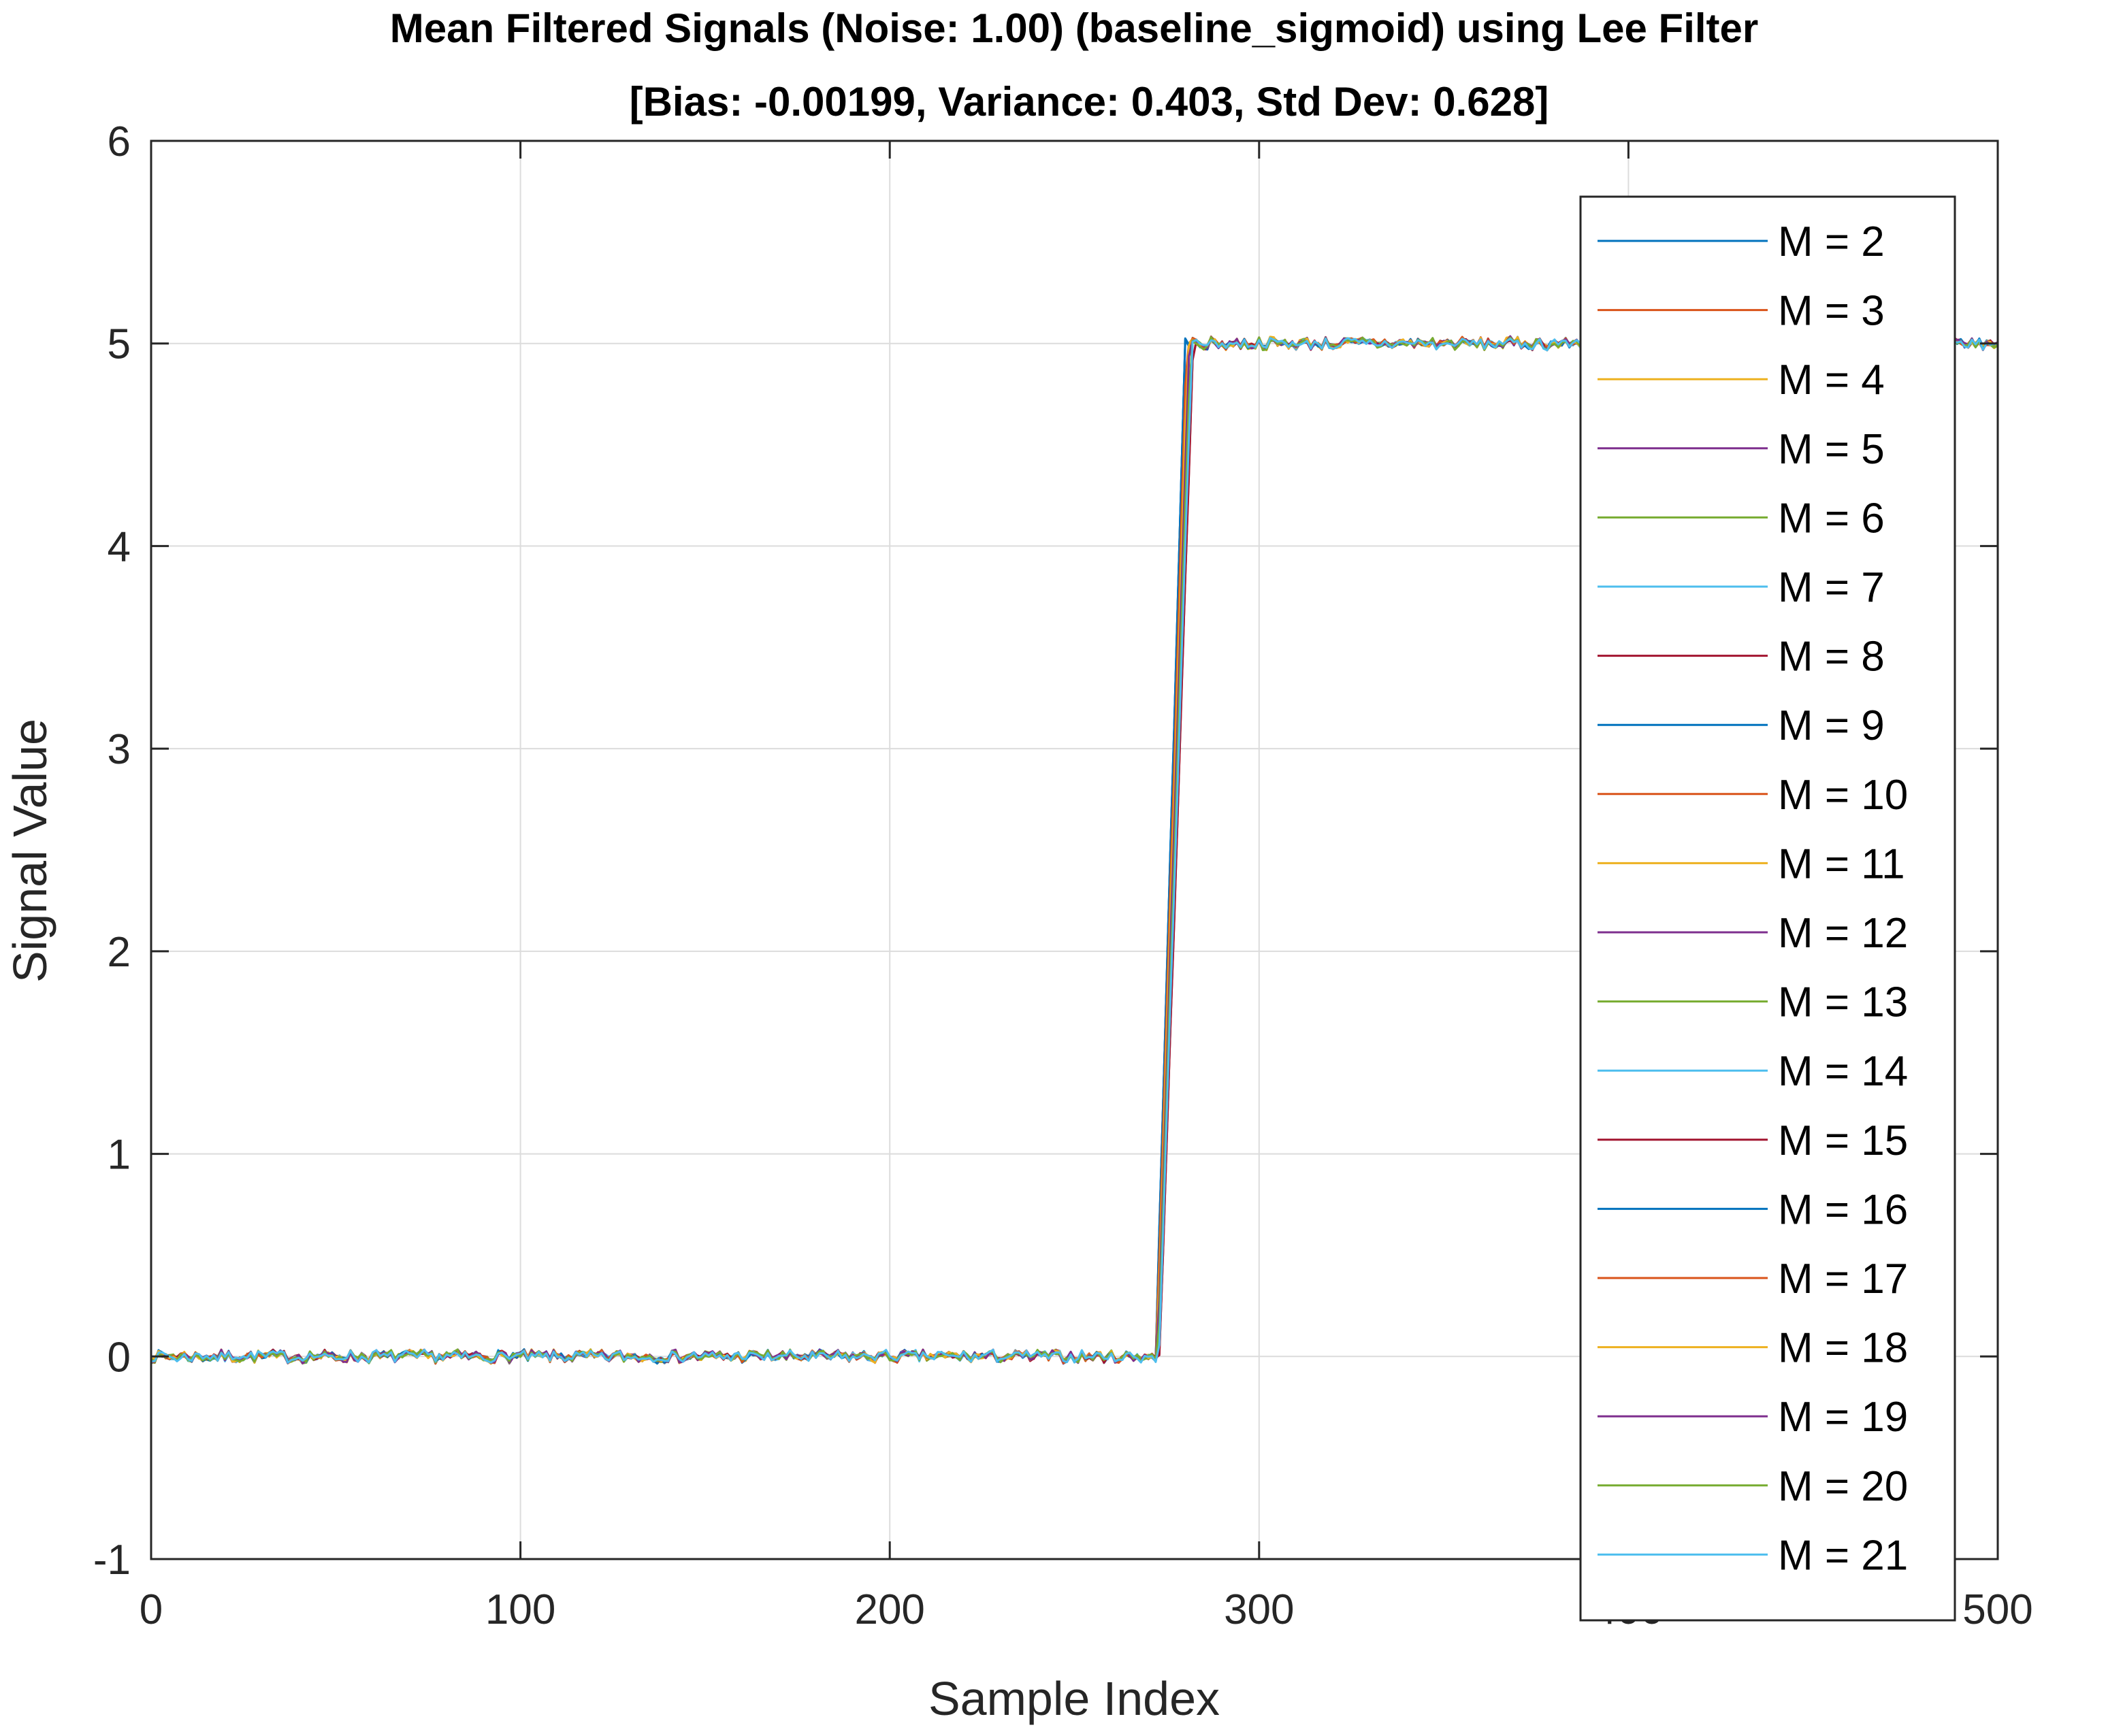 The image size is (2123, 1736). I want to click on legend-label: M = 6, so click(1831, 518).